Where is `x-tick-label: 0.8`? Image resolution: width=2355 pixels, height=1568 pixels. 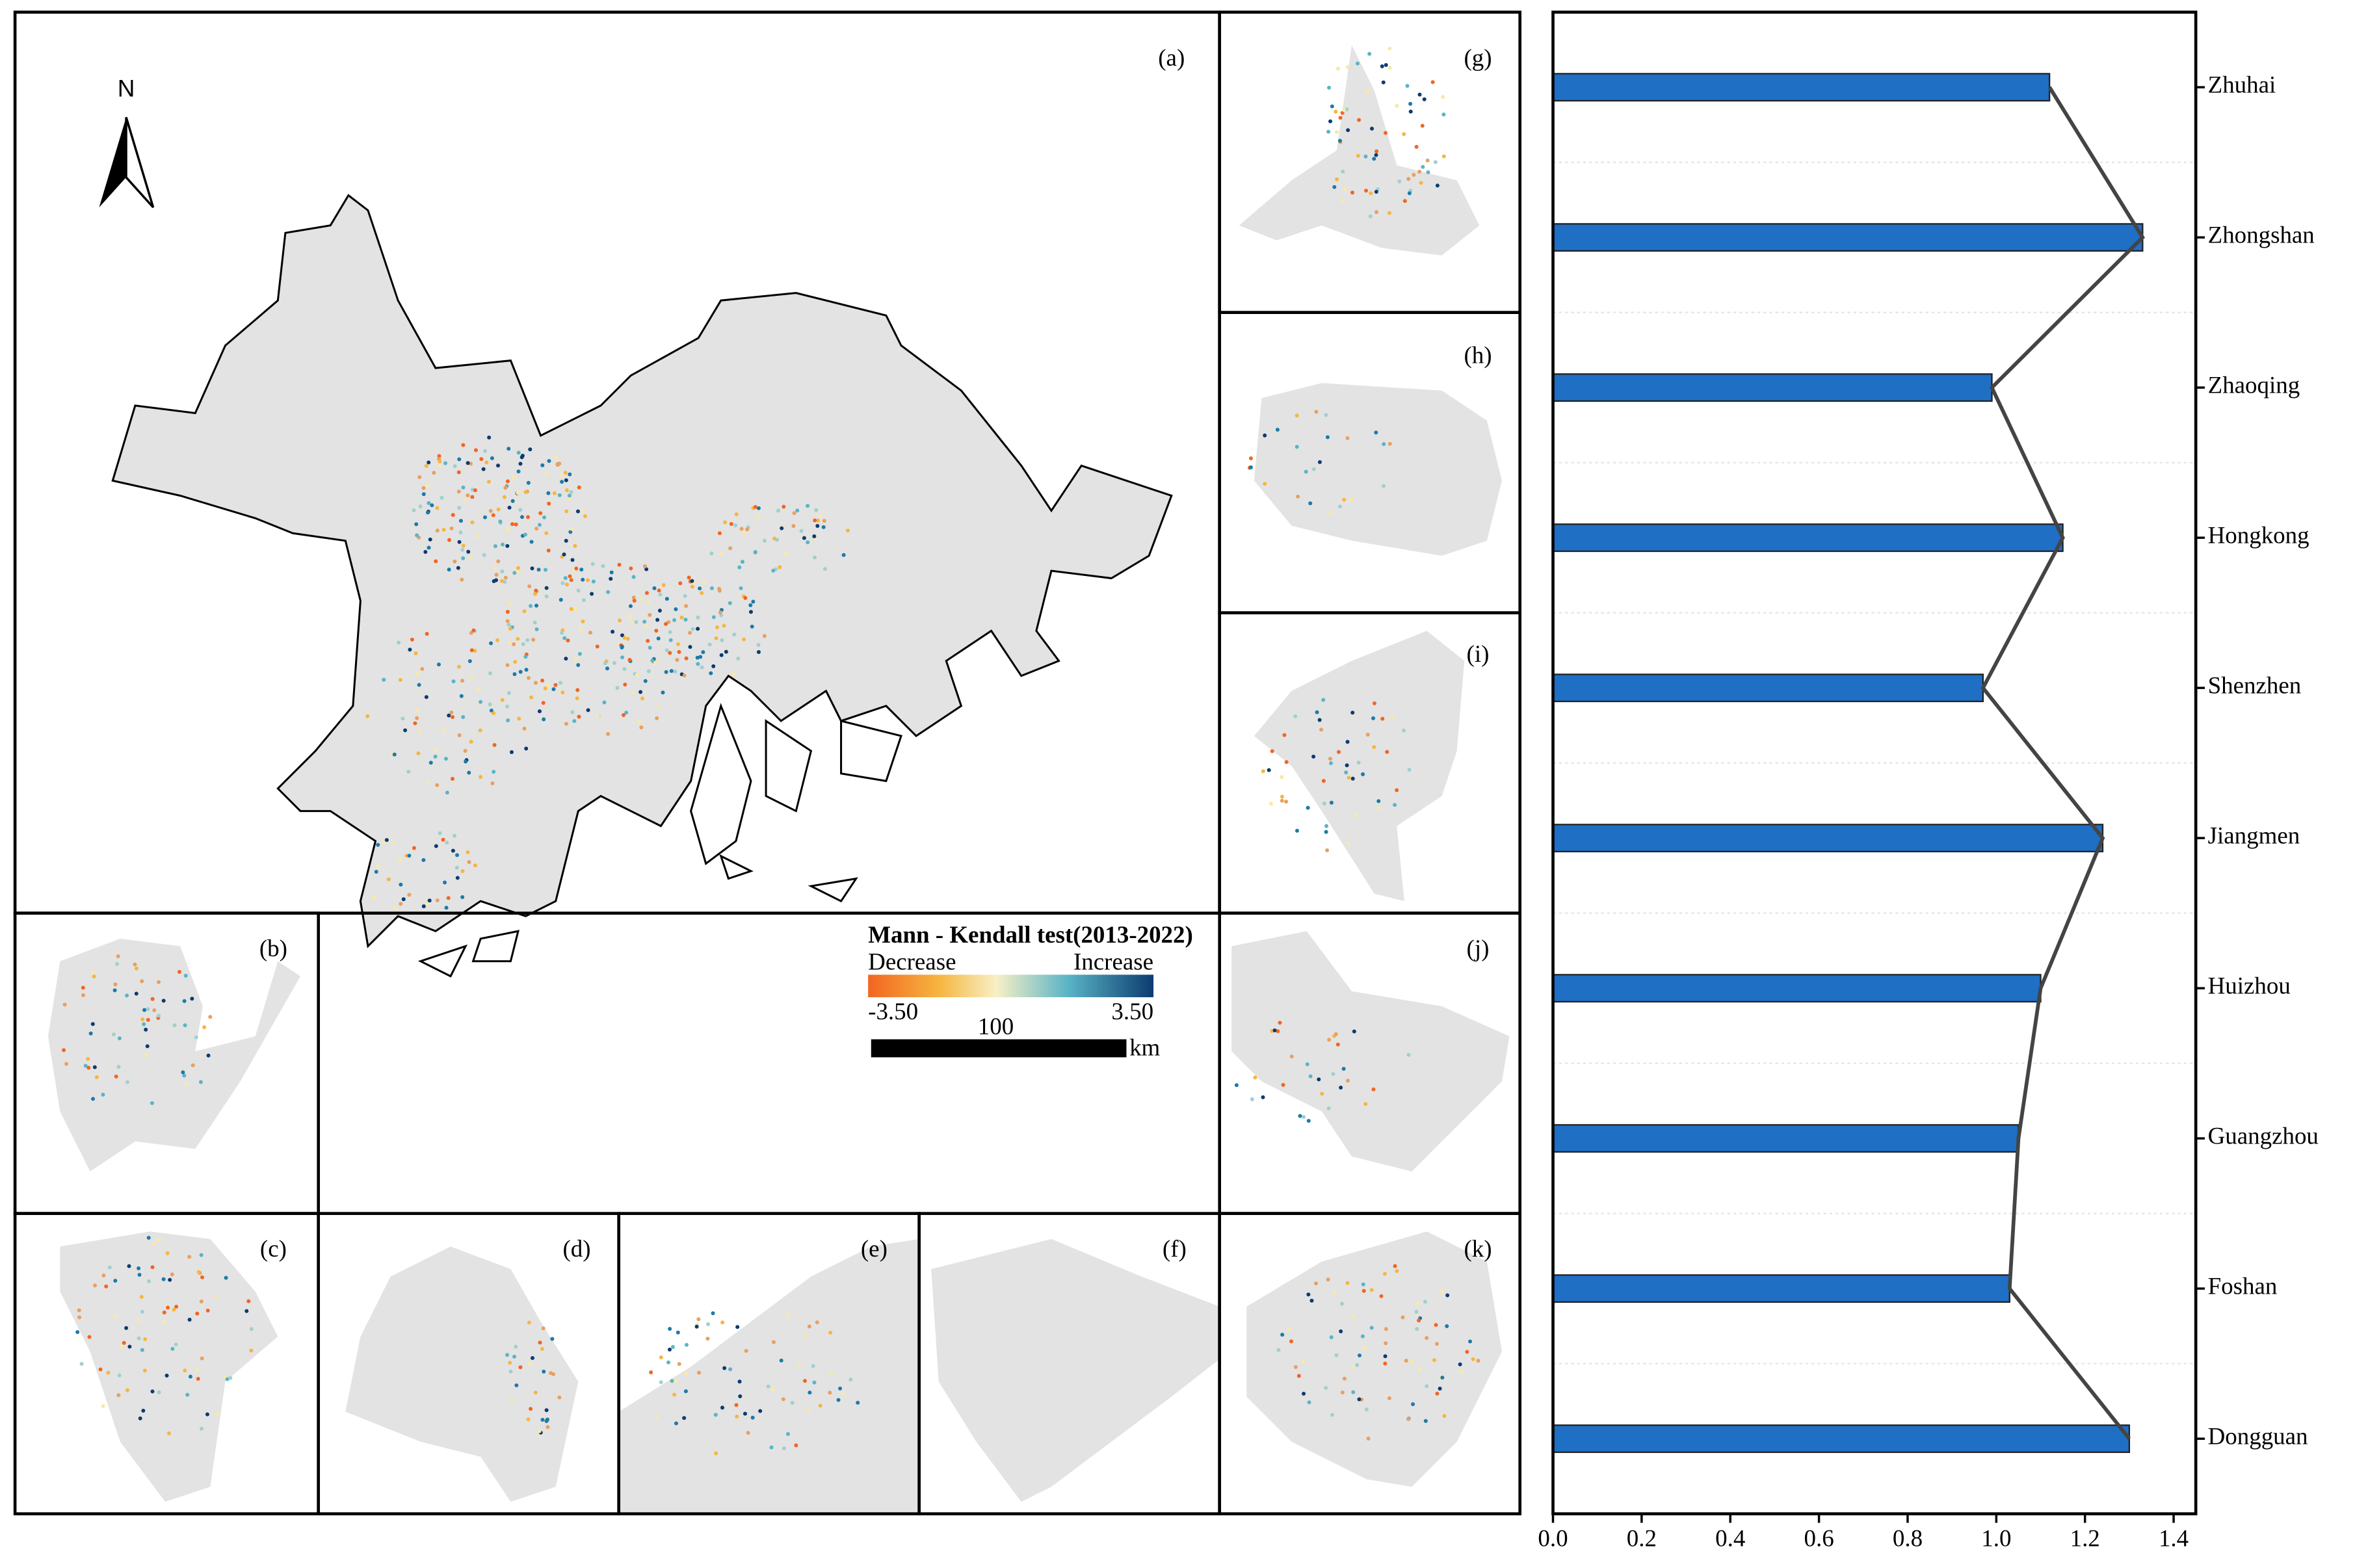 x-tick-label: 0.8 is located at coordinates (1908, 1538).